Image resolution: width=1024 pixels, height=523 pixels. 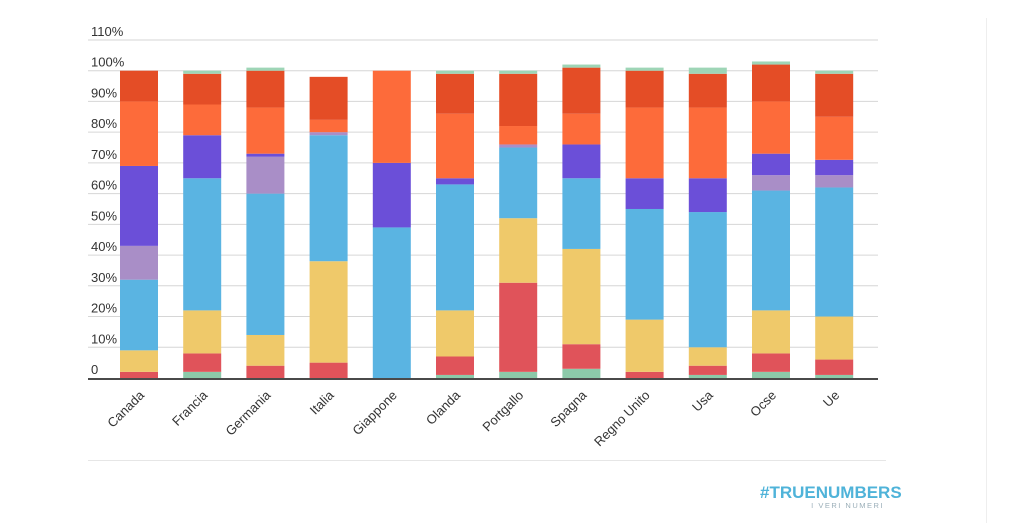 I want to click on logo-subtext: I VERI NUMERI, so click(x=847, y=505).